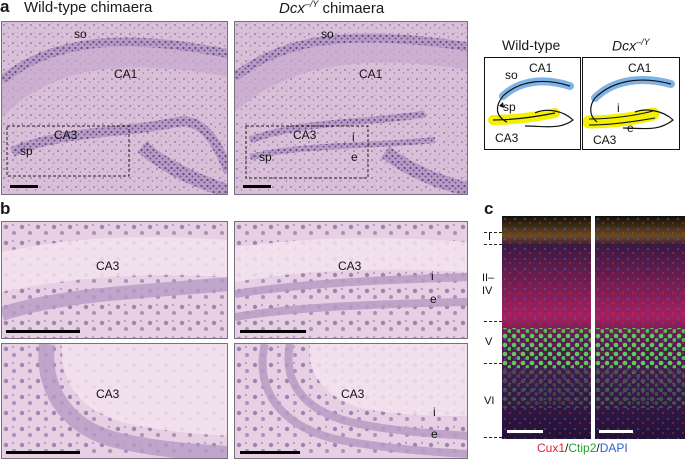 Image resolution: width=685 pixels, height=459 pixels. I want to click on micrograph-a-dcx: so CA1 CA3 sp i e, so click(351, 108).